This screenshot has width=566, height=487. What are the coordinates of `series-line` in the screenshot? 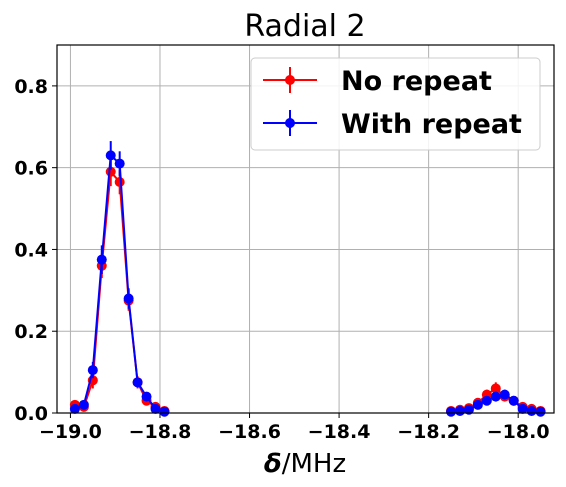 It's located at (119, 290).